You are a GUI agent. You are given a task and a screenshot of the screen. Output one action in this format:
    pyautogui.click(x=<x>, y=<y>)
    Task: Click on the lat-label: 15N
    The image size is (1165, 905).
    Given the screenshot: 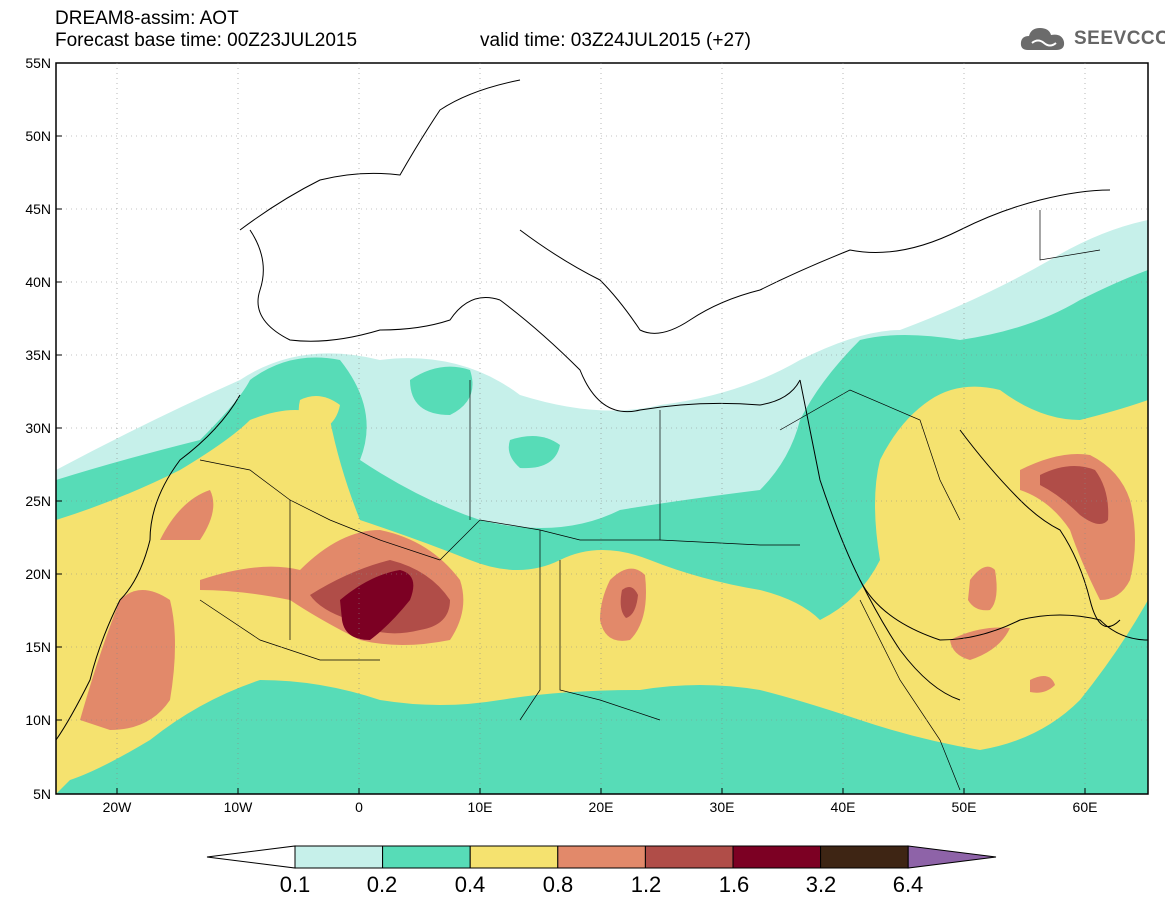 What is the action you would take?
    pyautogui.click(x=38, y=647)
    